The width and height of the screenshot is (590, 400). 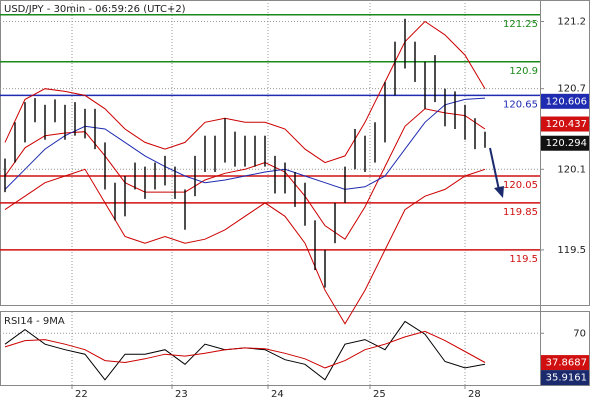 I want to click on level-label: 121.25, so click(x=520, y=24).